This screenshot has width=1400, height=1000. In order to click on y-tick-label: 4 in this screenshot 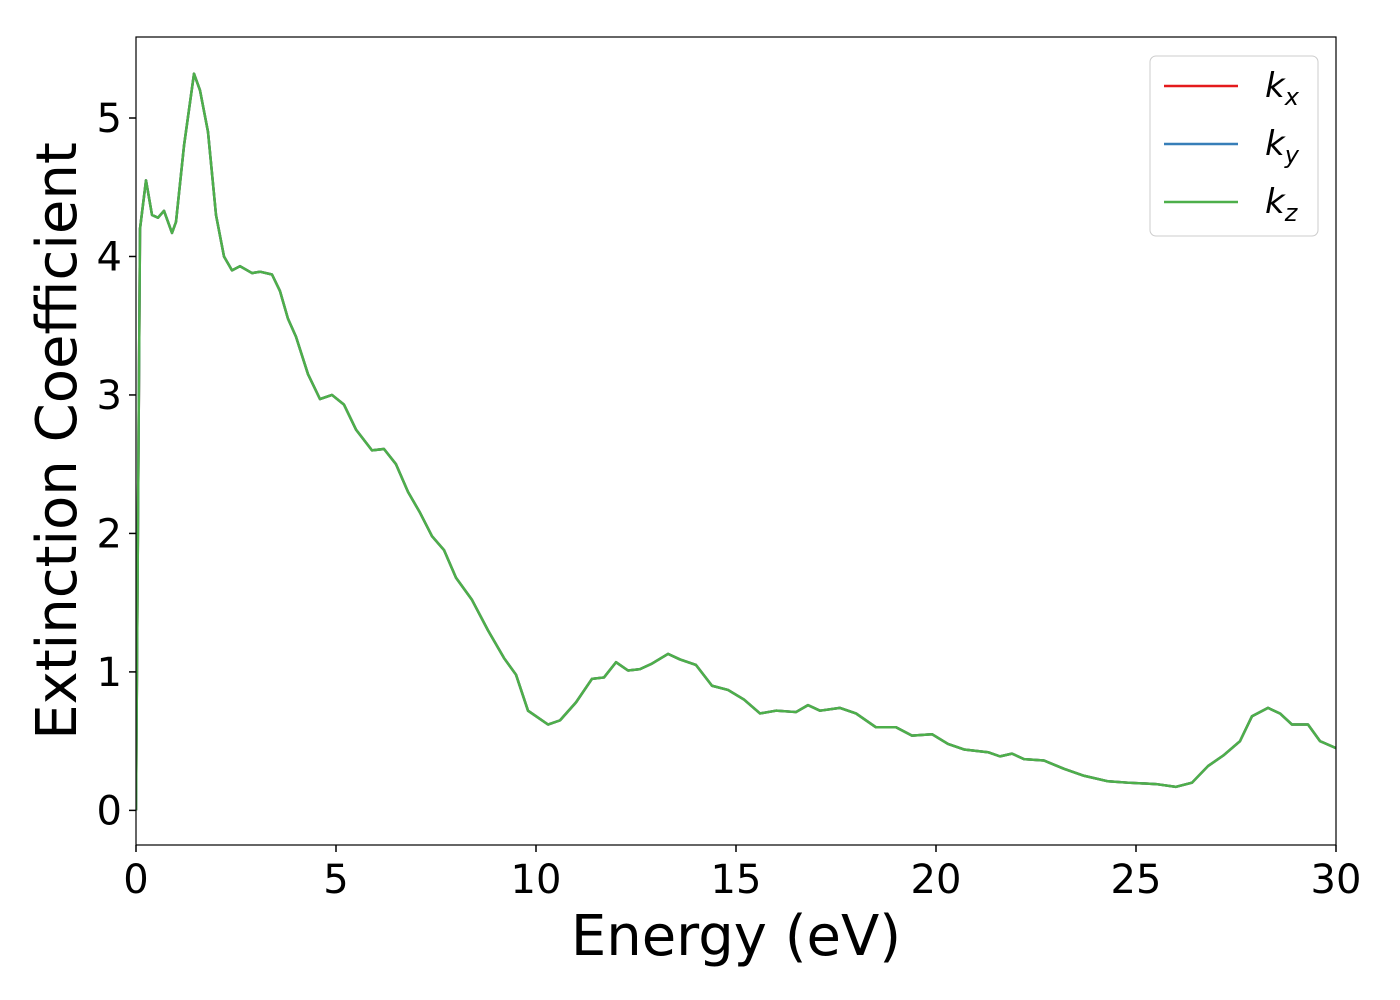, I will do `click(109, 257)`.